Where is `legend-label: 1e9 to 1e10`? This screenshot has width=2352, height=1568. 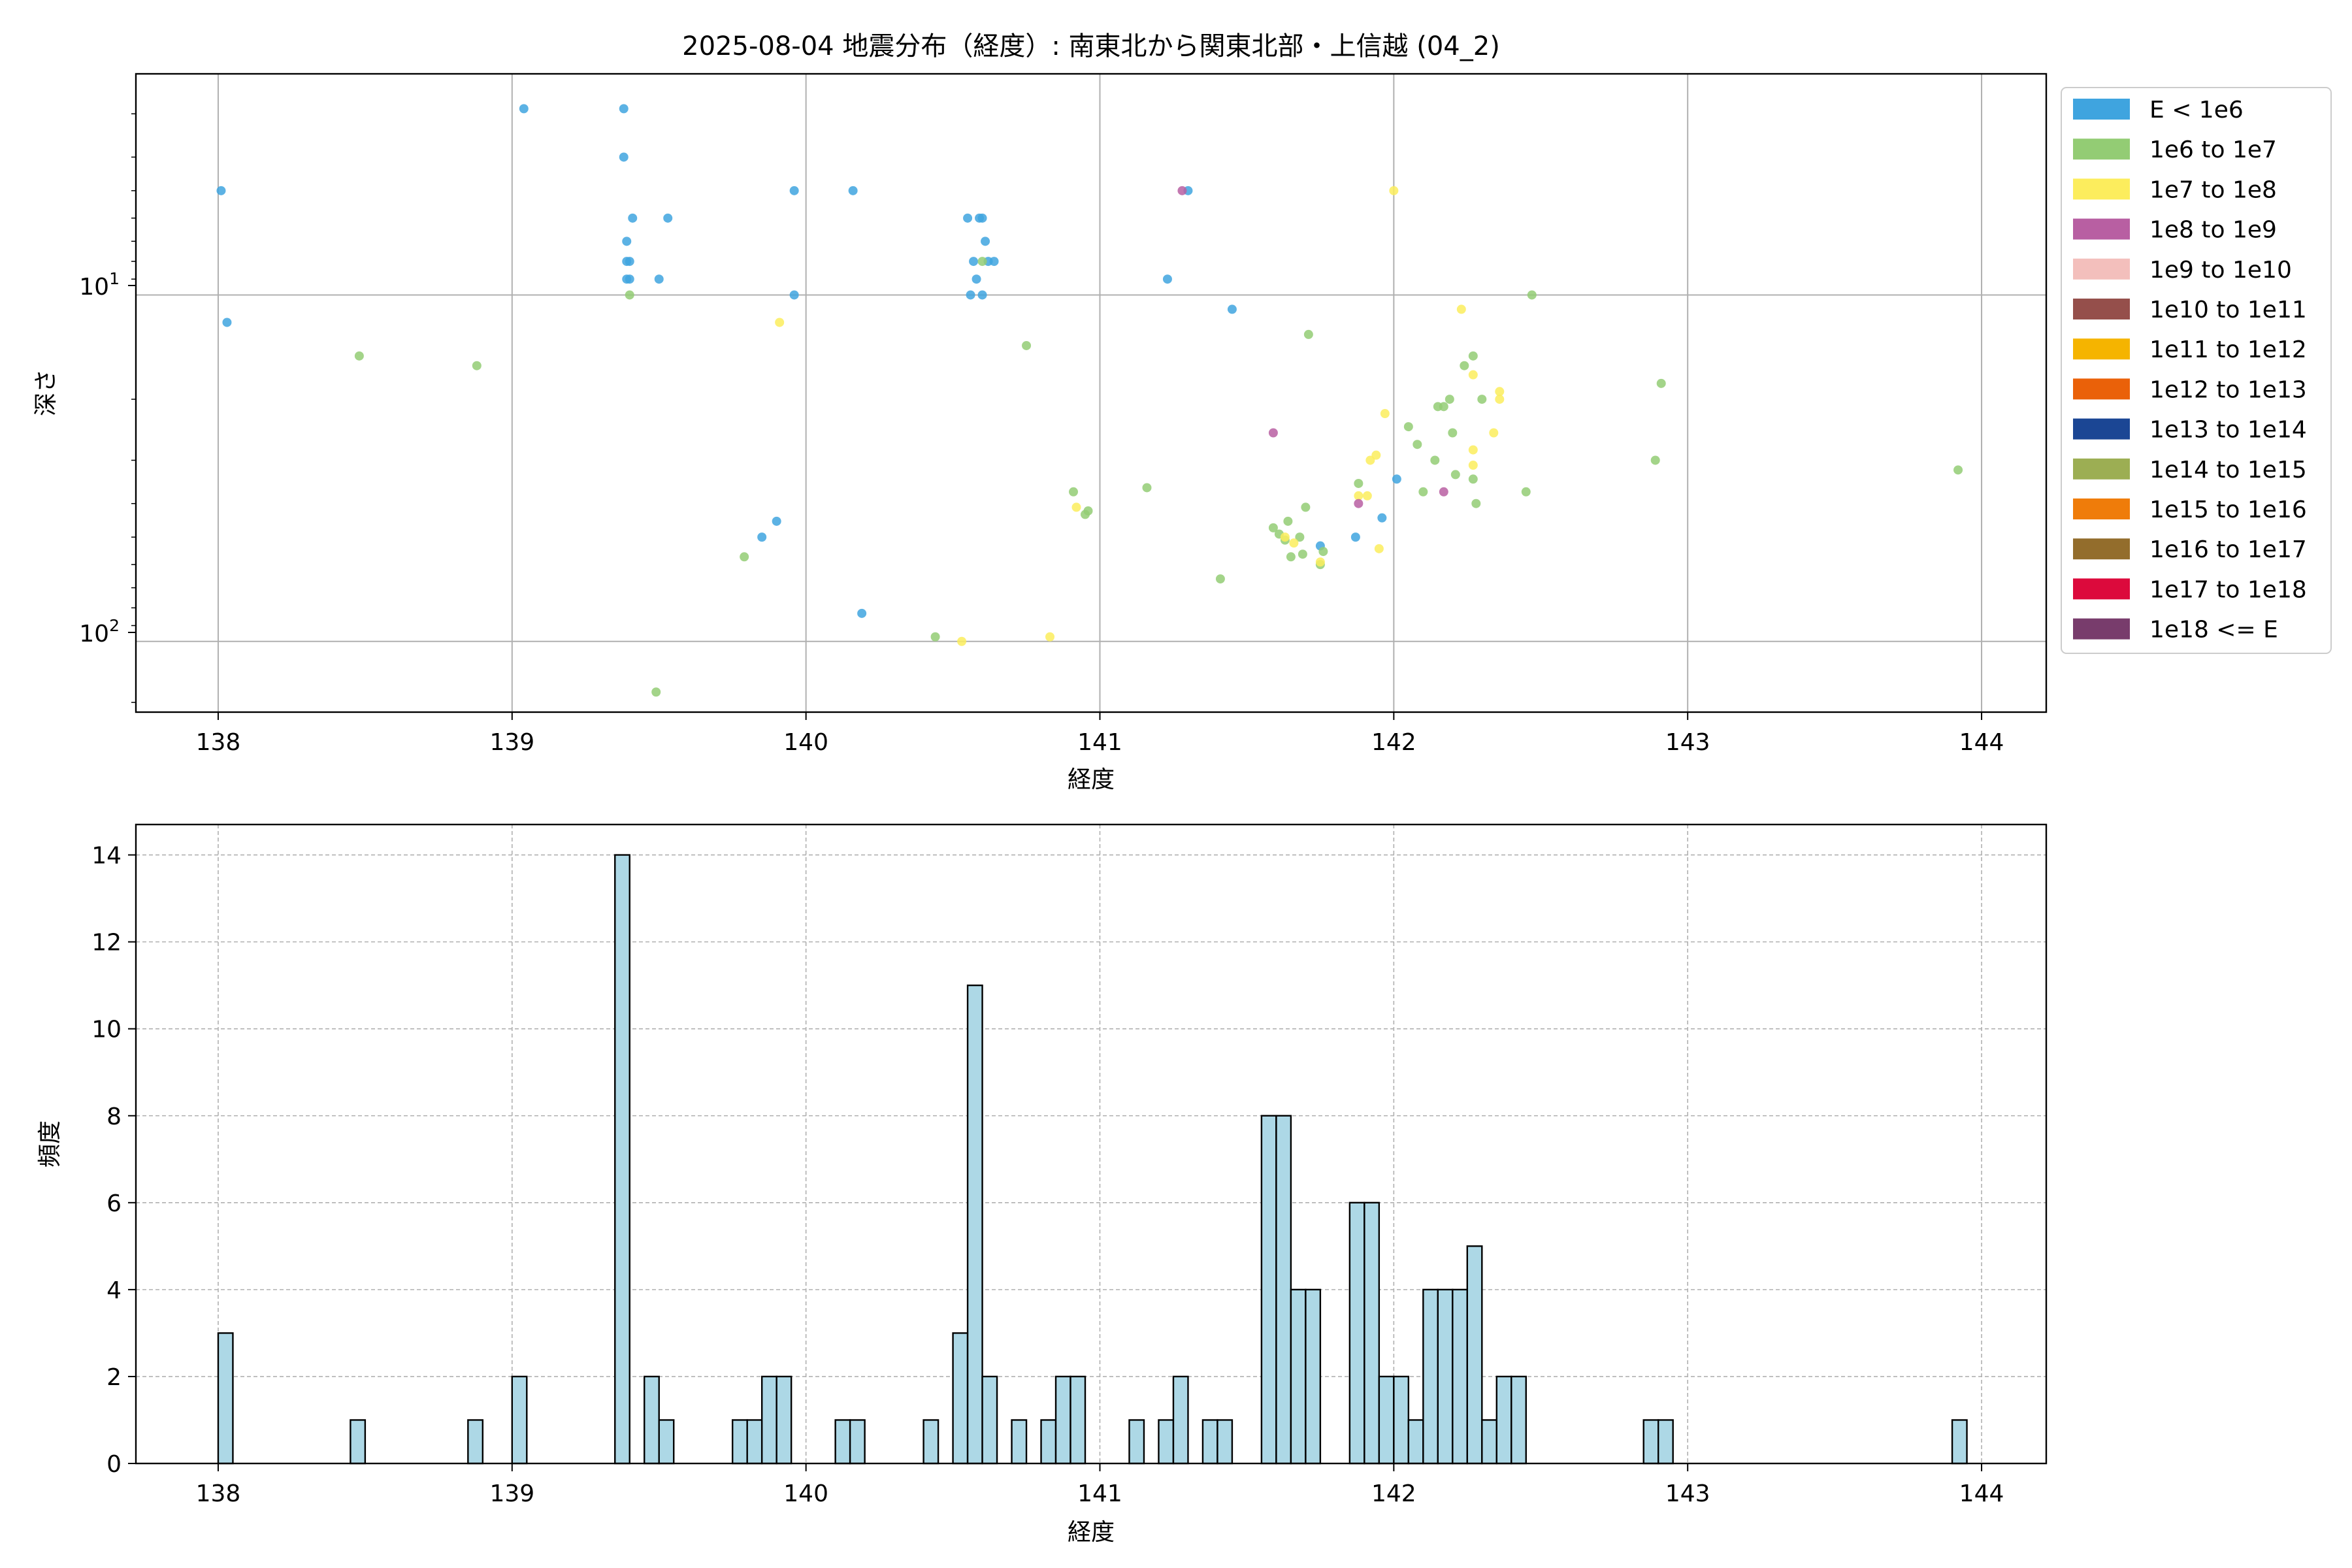
legend-label: 1e9 to 1e10 is located at coordinates (2220, 270).